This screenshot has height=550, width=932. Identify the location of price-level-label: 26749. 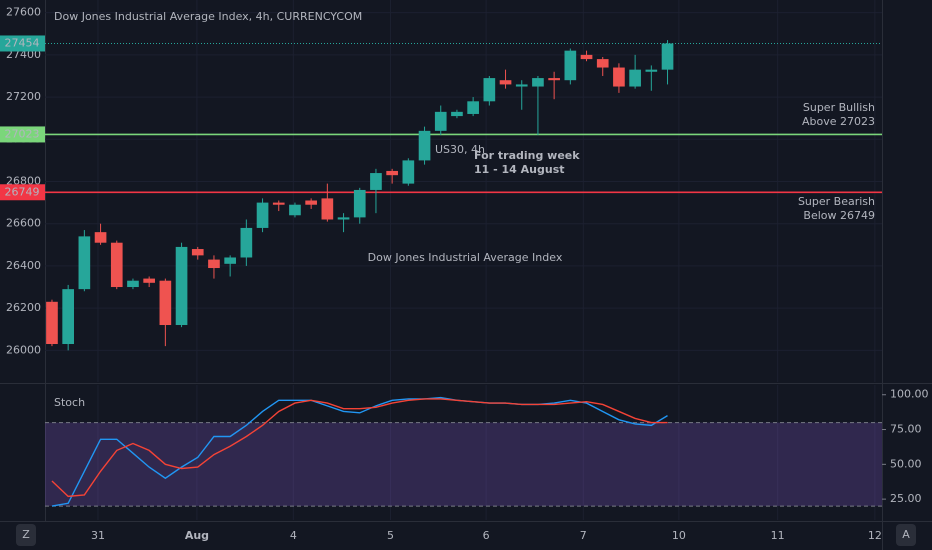
(22, 191).